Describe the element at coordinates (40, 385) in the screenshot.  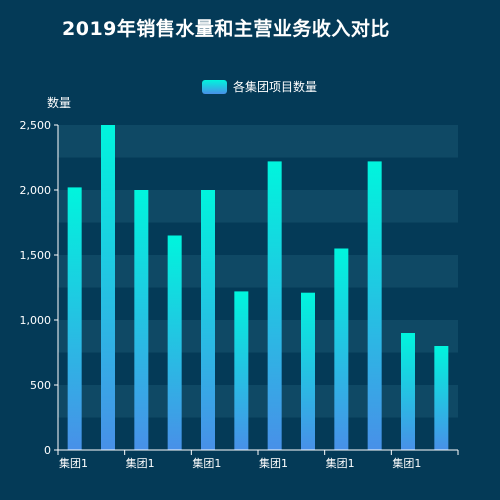
I see `y-tick-label: 500` at that location.